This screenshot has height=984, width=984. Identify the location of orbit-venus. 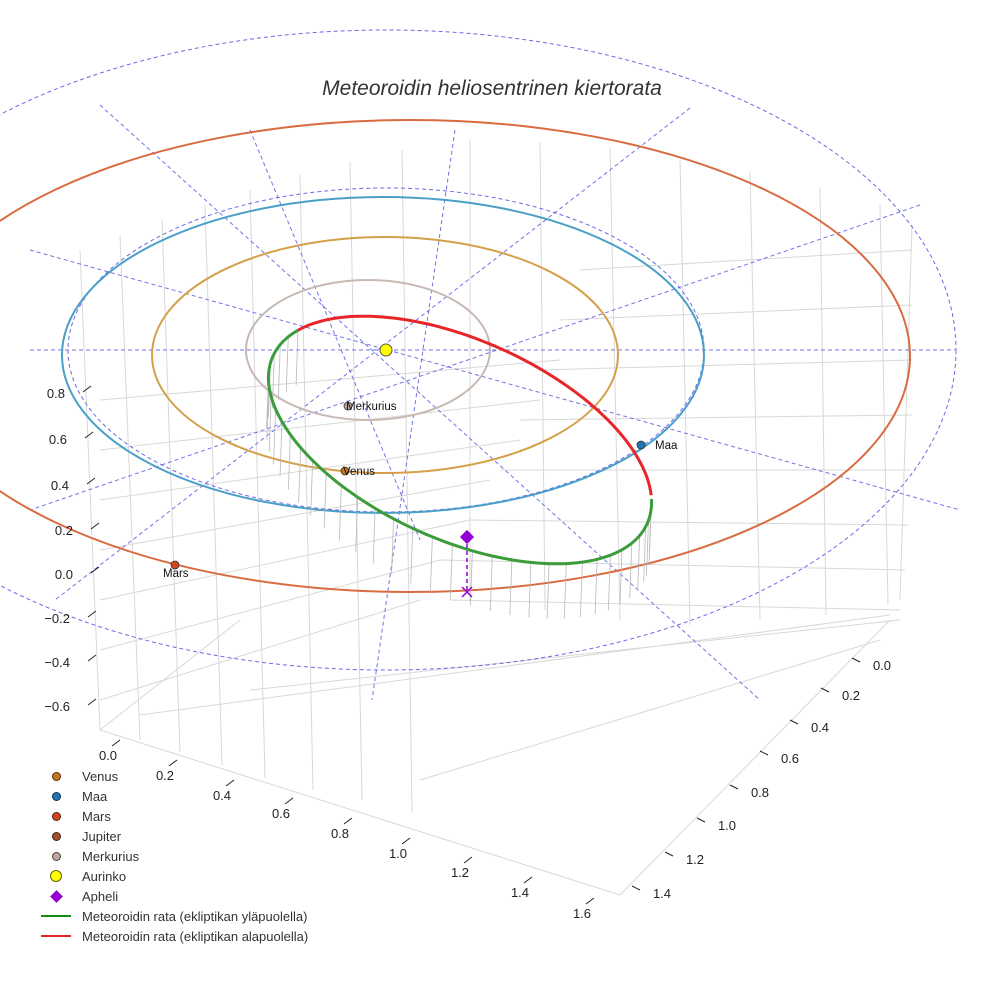
(385, 355).